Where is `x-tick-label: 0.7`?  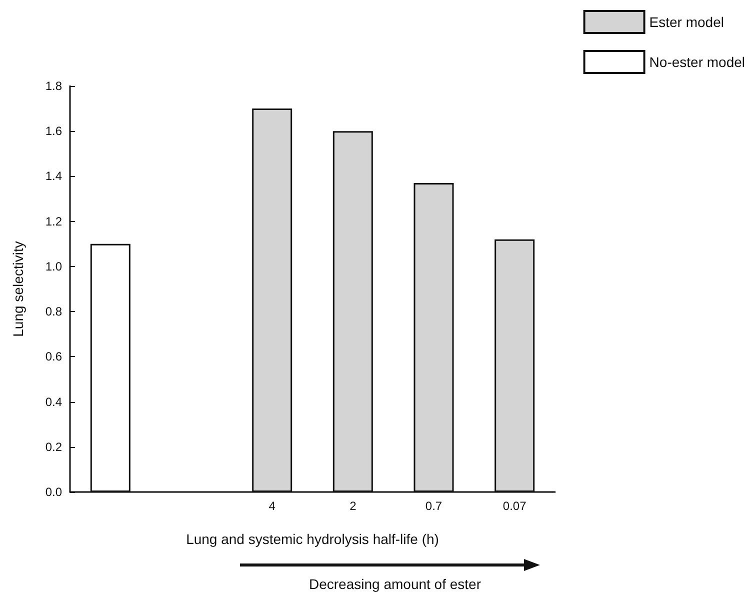 x-tick-label: 0.7 is located at coordinates (433, 506).